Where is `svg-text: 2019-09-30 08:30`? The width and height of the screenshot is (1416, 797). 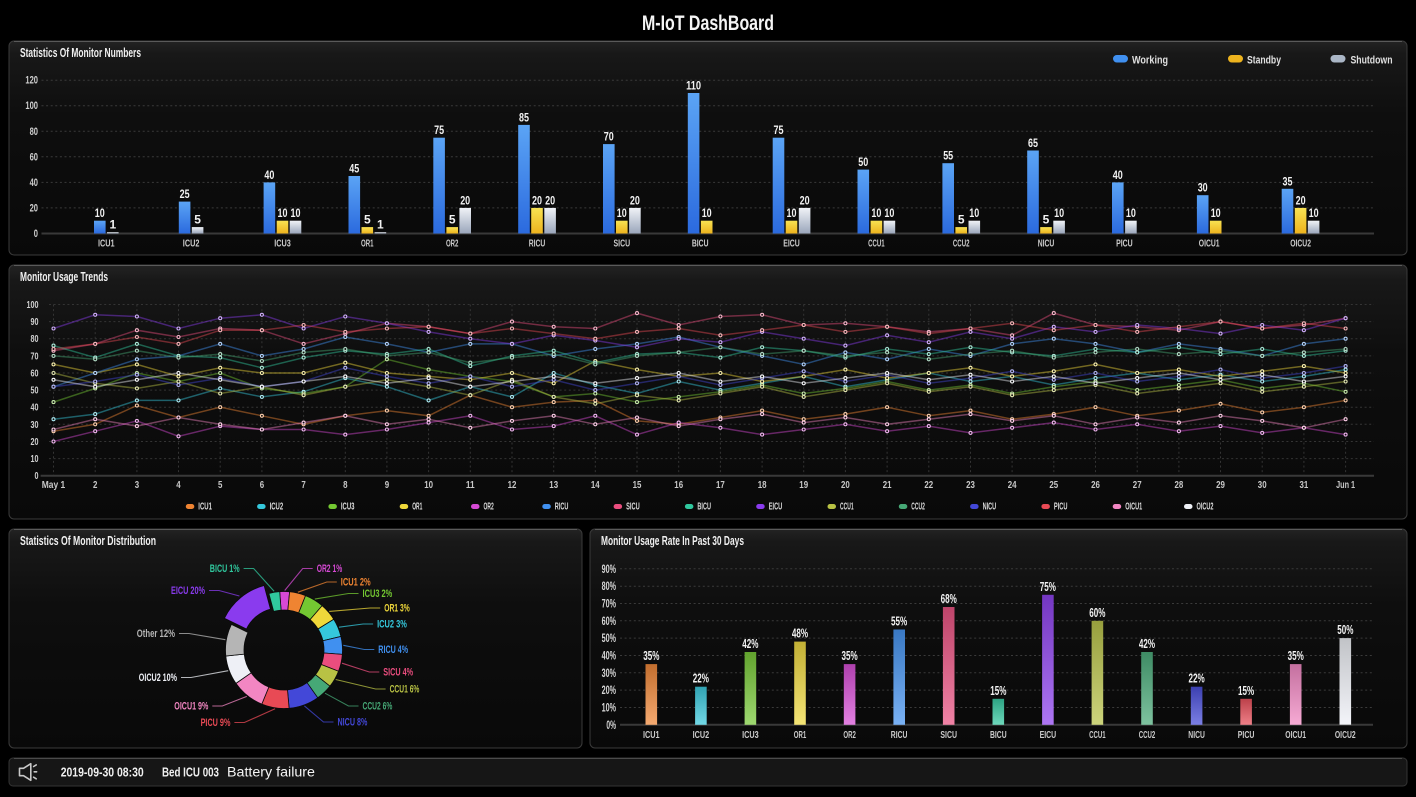 svg-text: 2019-09-30 08:30 is located at coordinates (102, 772).